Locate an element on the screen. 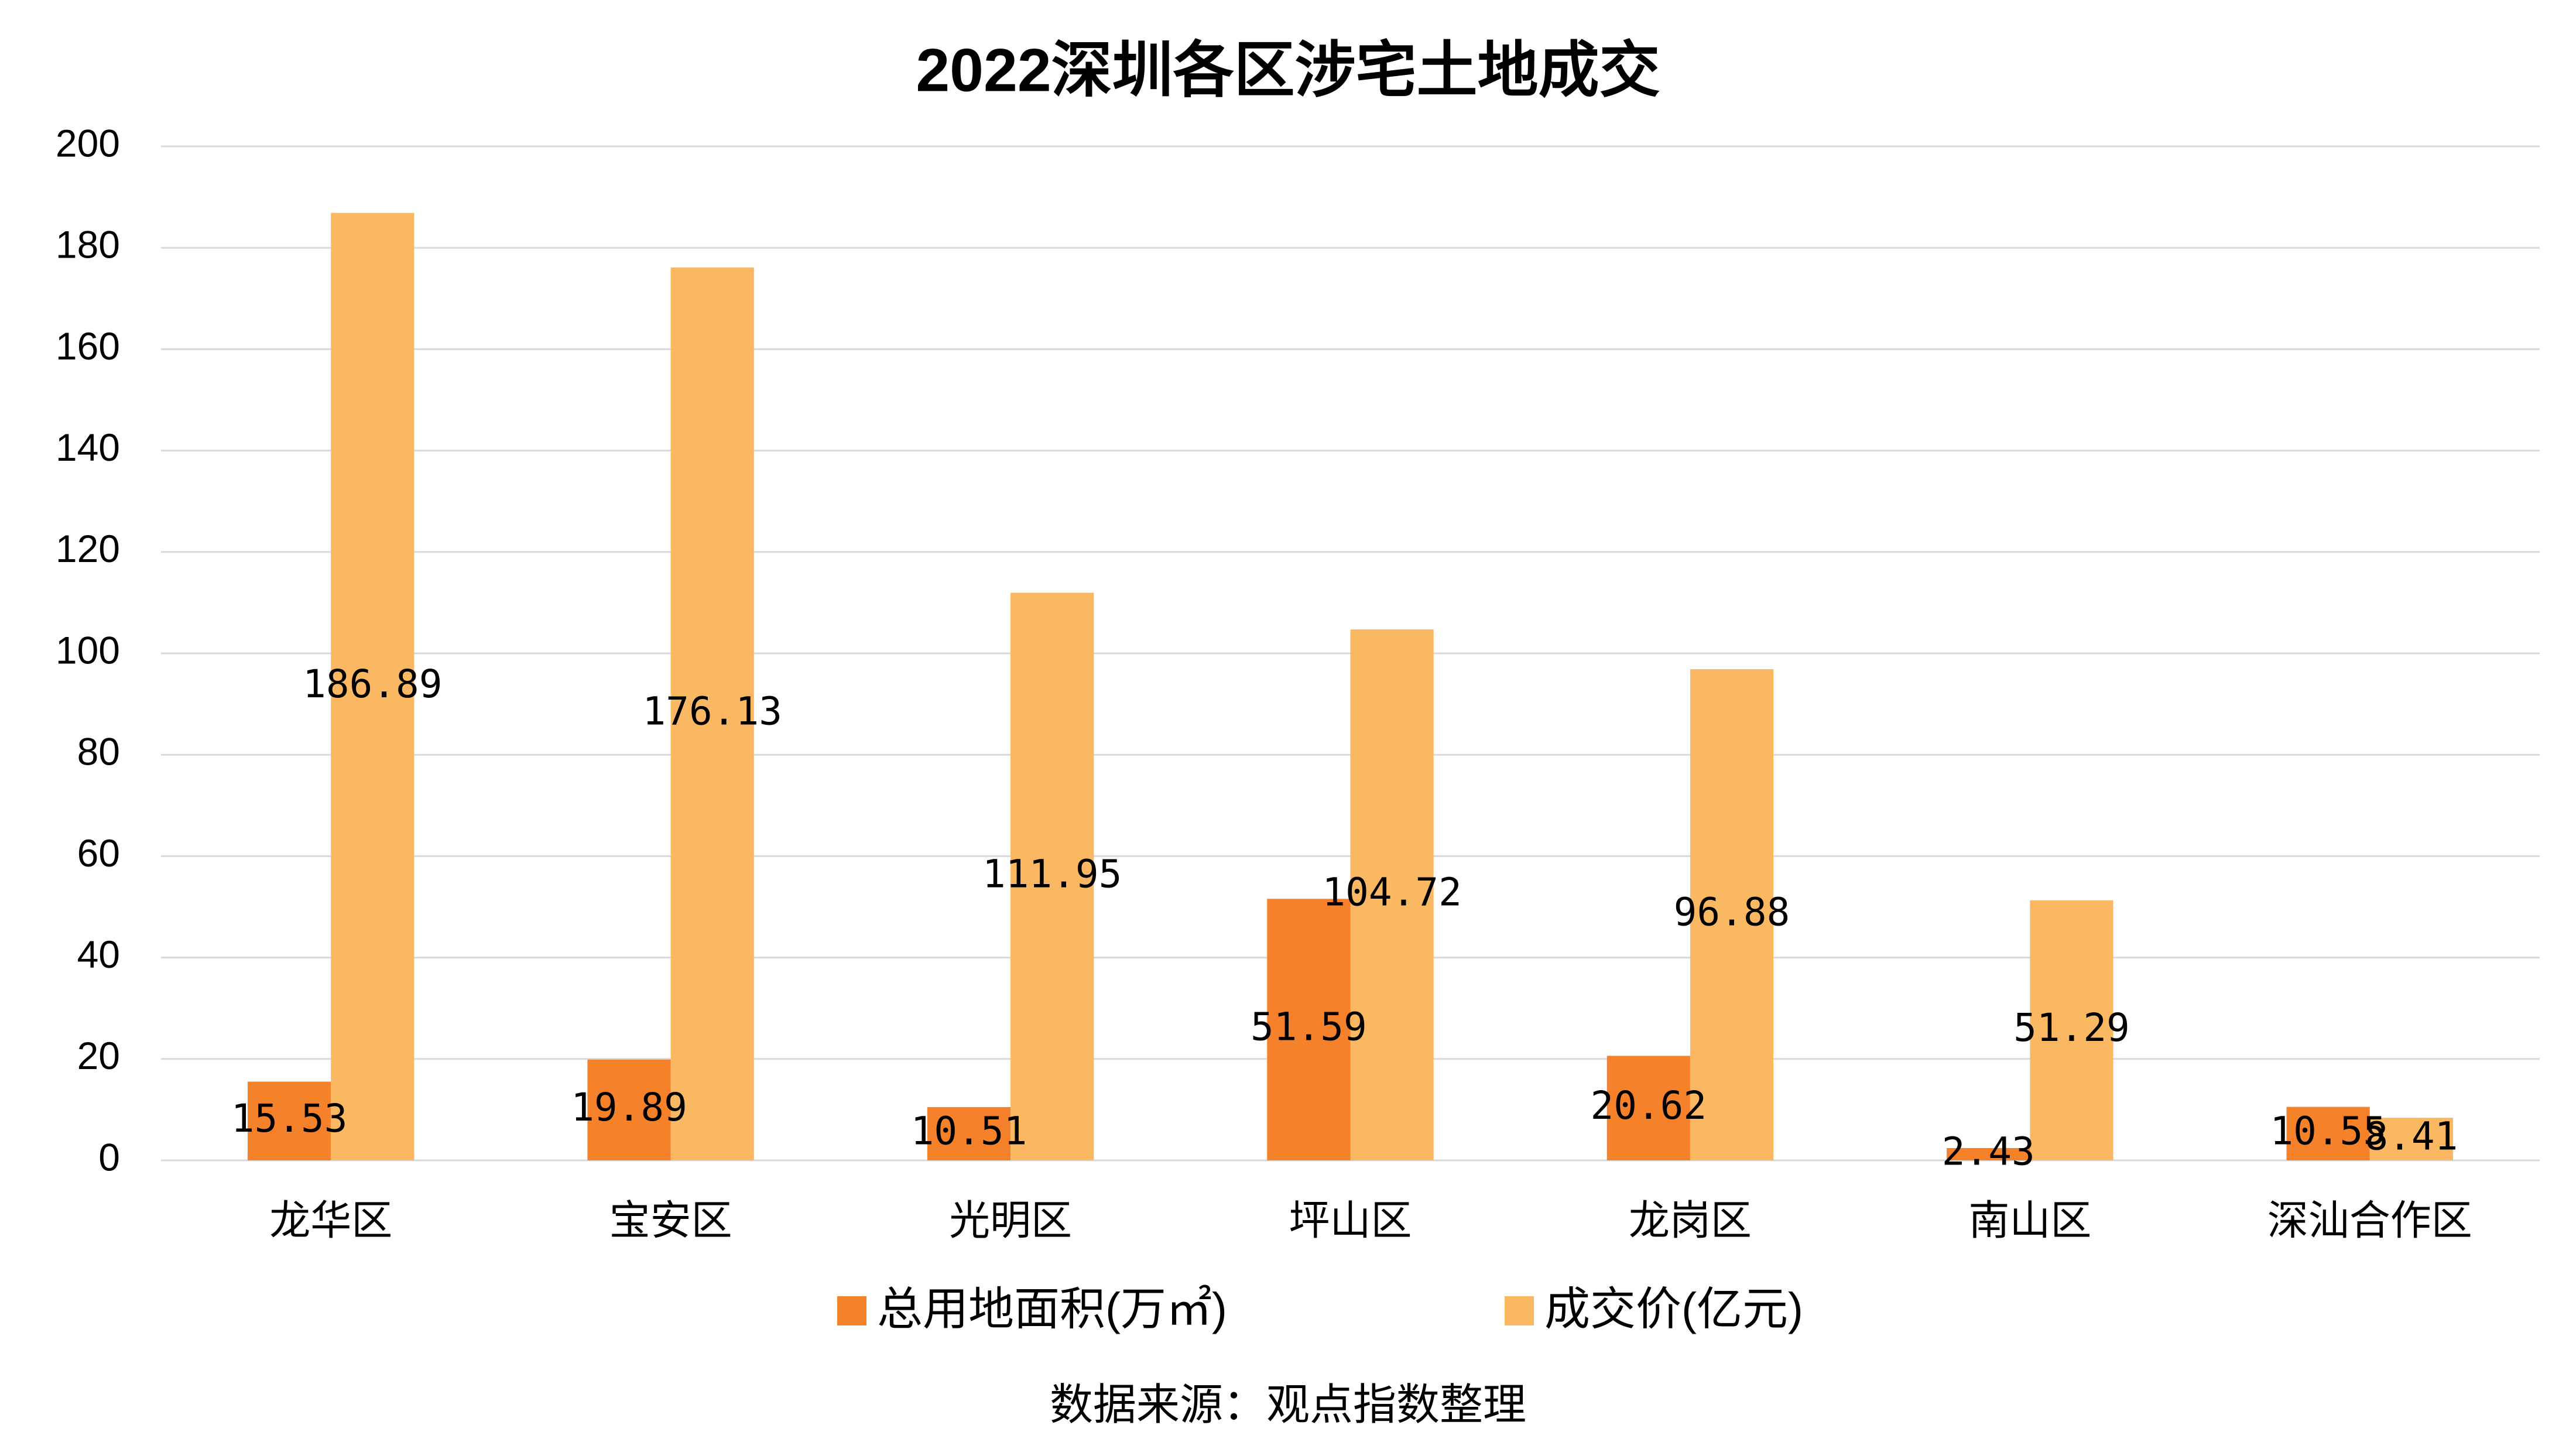  chart-title: 2022深圳各区涉宅土地成交 is located at coordinates (1288, 70).